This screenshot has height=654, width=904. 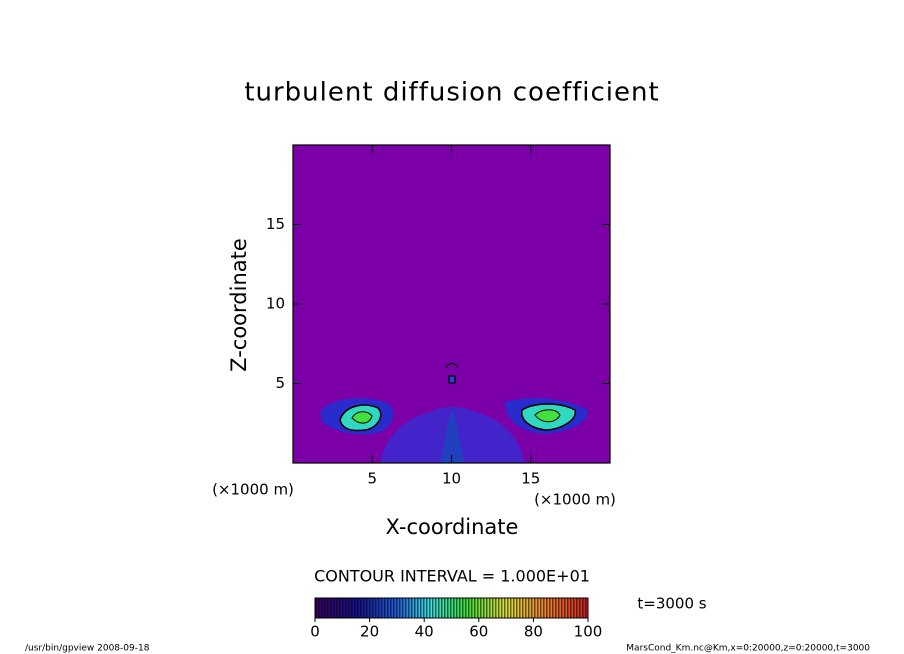 I want to click on colorbar-tick-label: 80, so click(x=533, y=632).